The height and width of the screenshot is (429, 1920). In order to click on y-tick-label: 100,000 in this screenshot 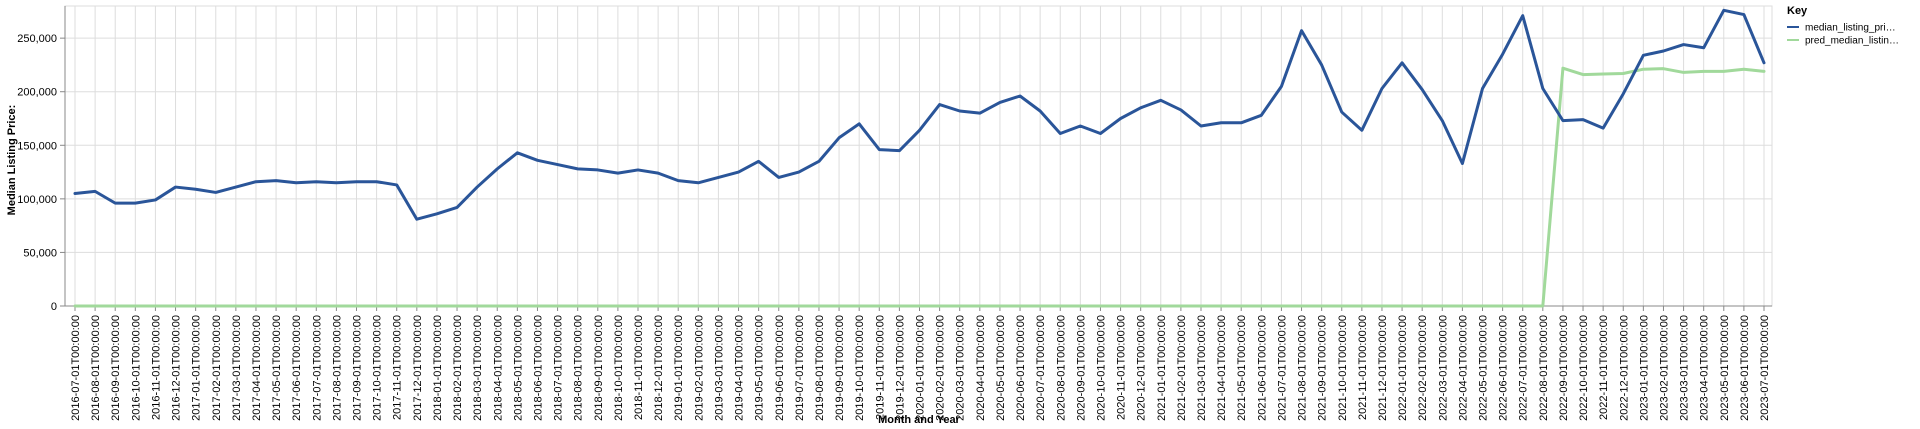, I will do `click(37, 200)`.